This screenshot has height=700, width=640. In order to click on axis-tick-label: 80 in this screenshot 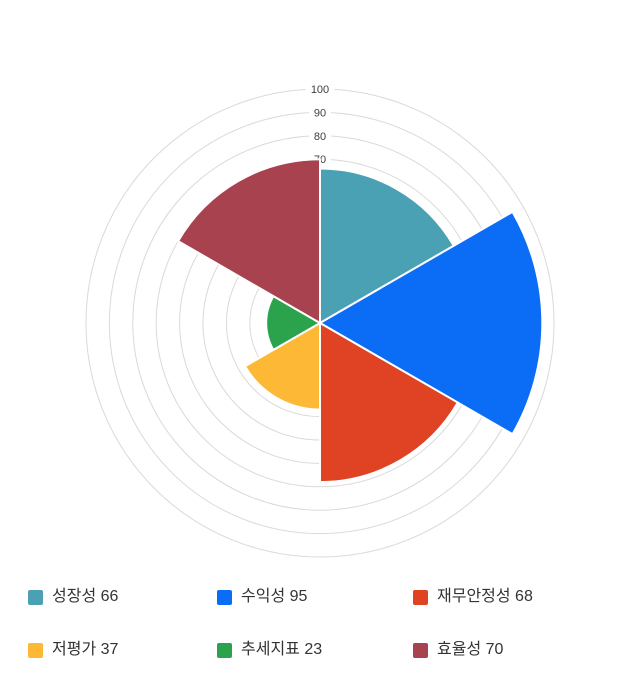, I will do `click(320, 137)`.